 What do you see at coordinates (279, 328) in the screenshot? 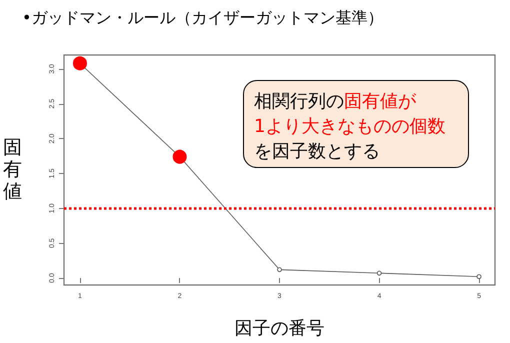
I see `x-axis-title: 因子の番号` at bounding box center [279, 328].